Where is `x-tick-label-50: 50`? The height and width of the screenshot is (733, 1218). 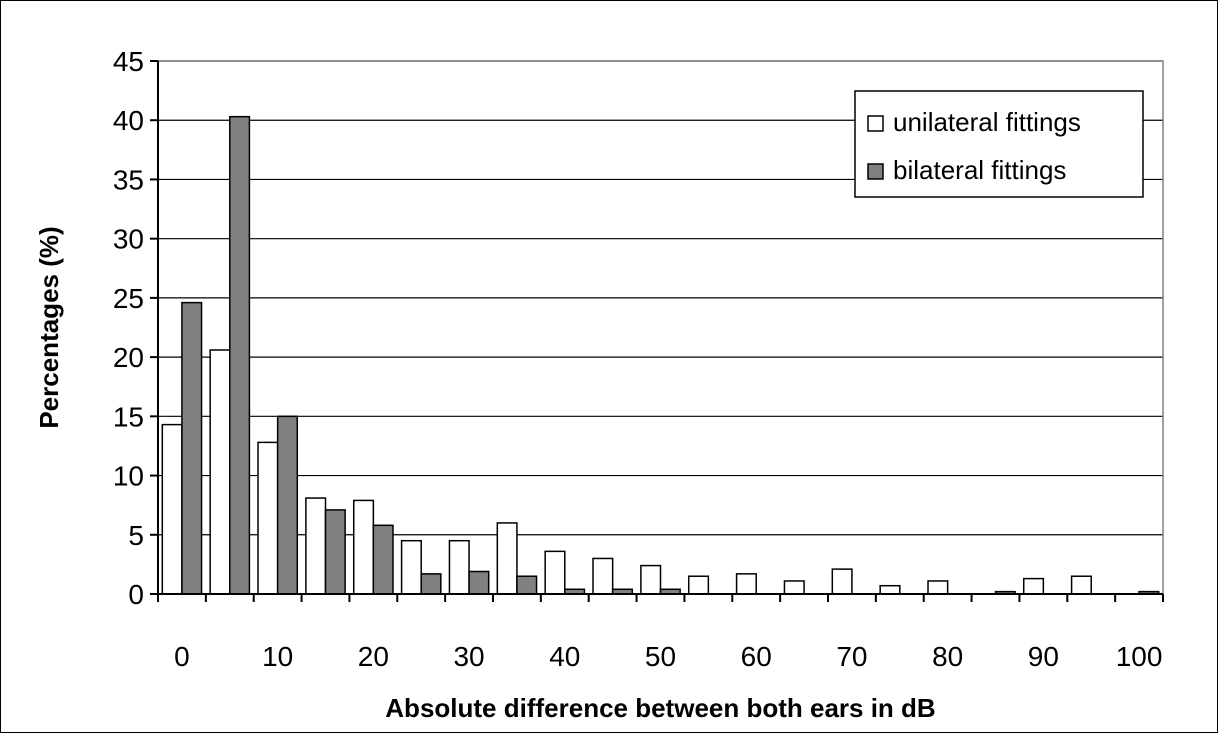
x-tick-label-50: 50 is located at coordinates (660, 656).